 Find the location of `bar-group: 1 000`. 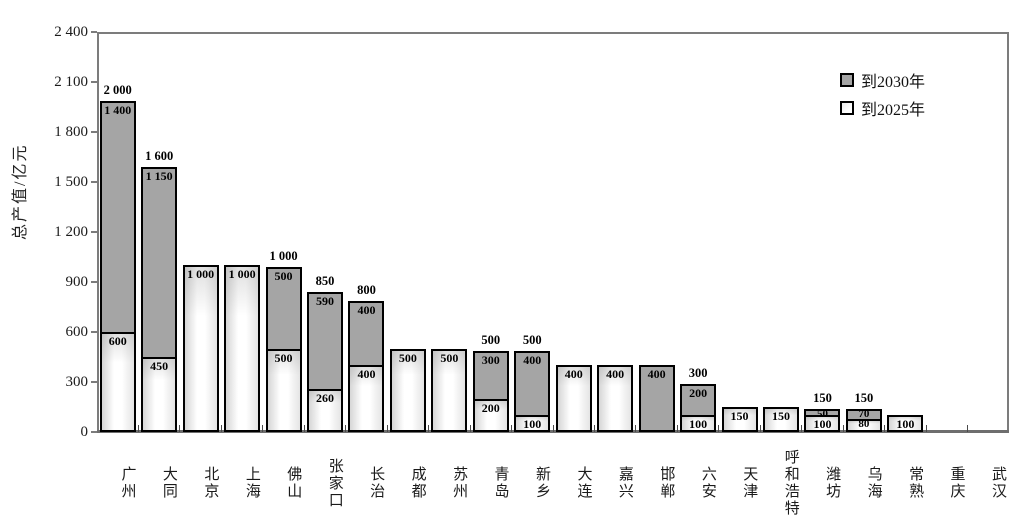

bar-group: 1 000 is located at coordinates (200, 232).